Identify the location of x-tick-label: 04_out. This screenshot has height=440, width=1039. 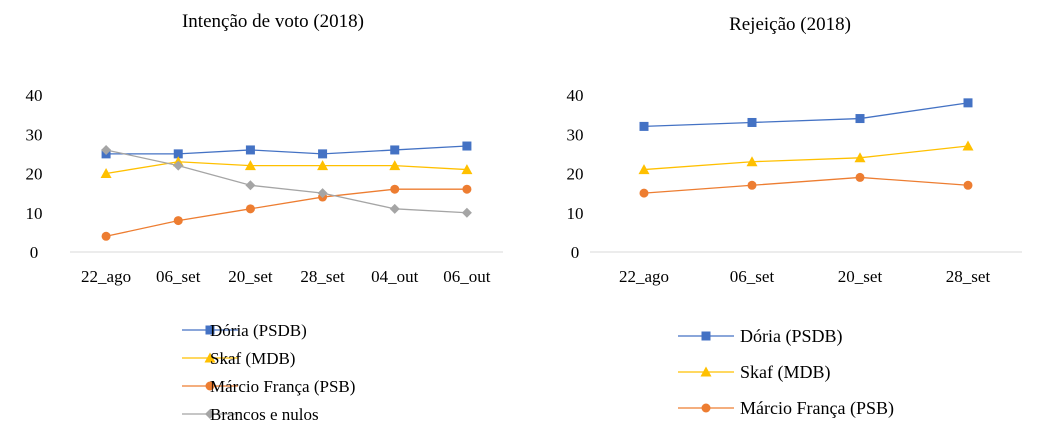
(395, 276).